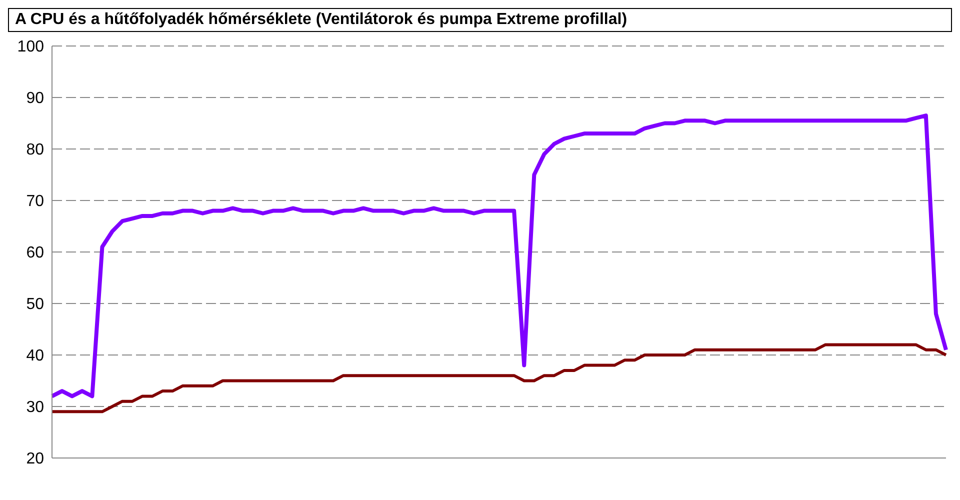 The height and width of the screenshot is (500, 960). Describe the element at coordinates (35, 459) in the screenshot. I see `y-tick-label: 20` at that location.